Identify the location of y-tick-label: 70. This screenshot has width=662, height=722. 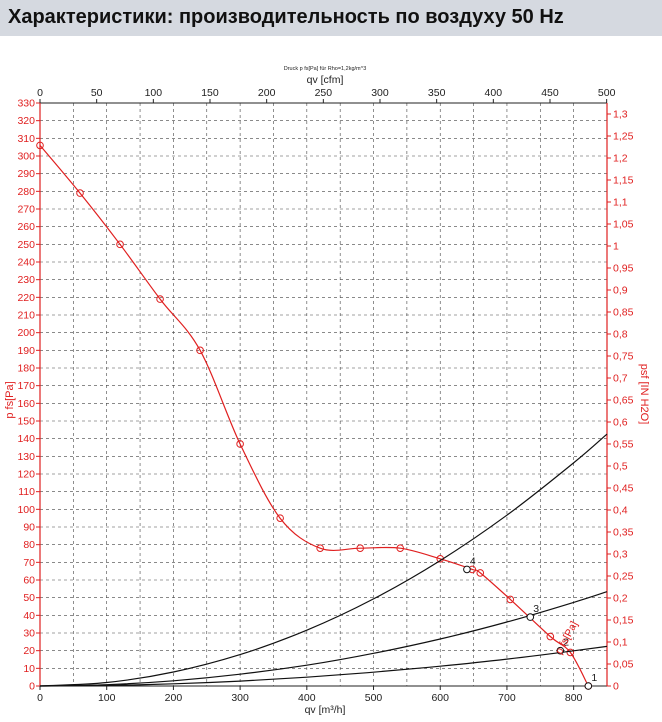
(29, 563).